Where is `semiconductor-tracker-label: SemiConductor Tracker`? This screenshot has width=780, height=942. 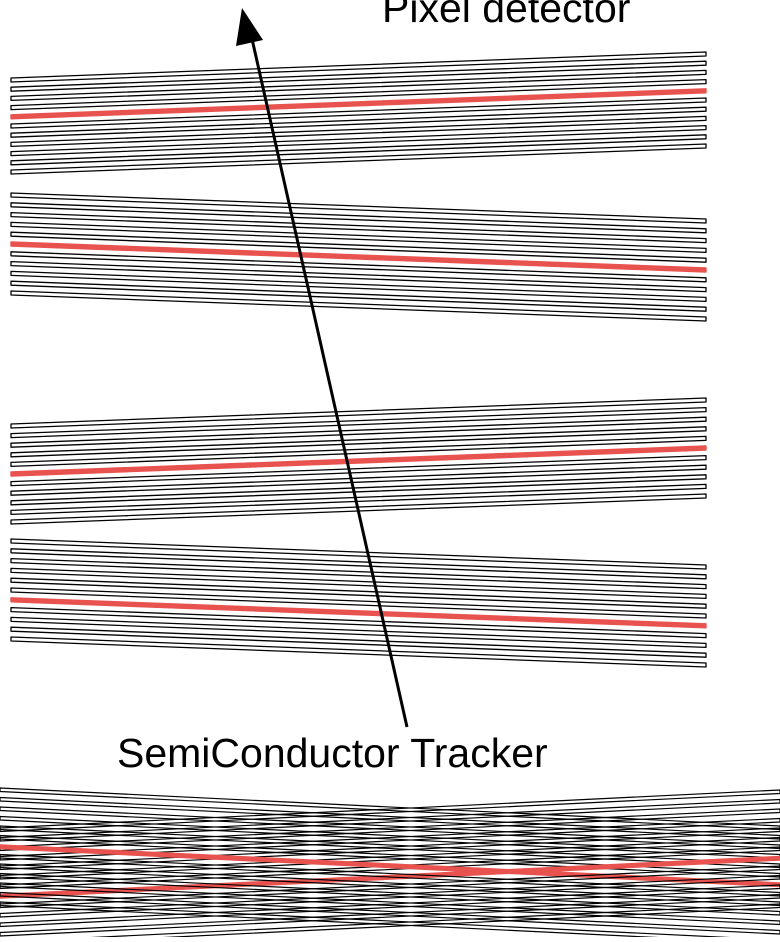
semiconductor-tracker-label: SemiConductor Tracker is located at coordinates (332, 753).